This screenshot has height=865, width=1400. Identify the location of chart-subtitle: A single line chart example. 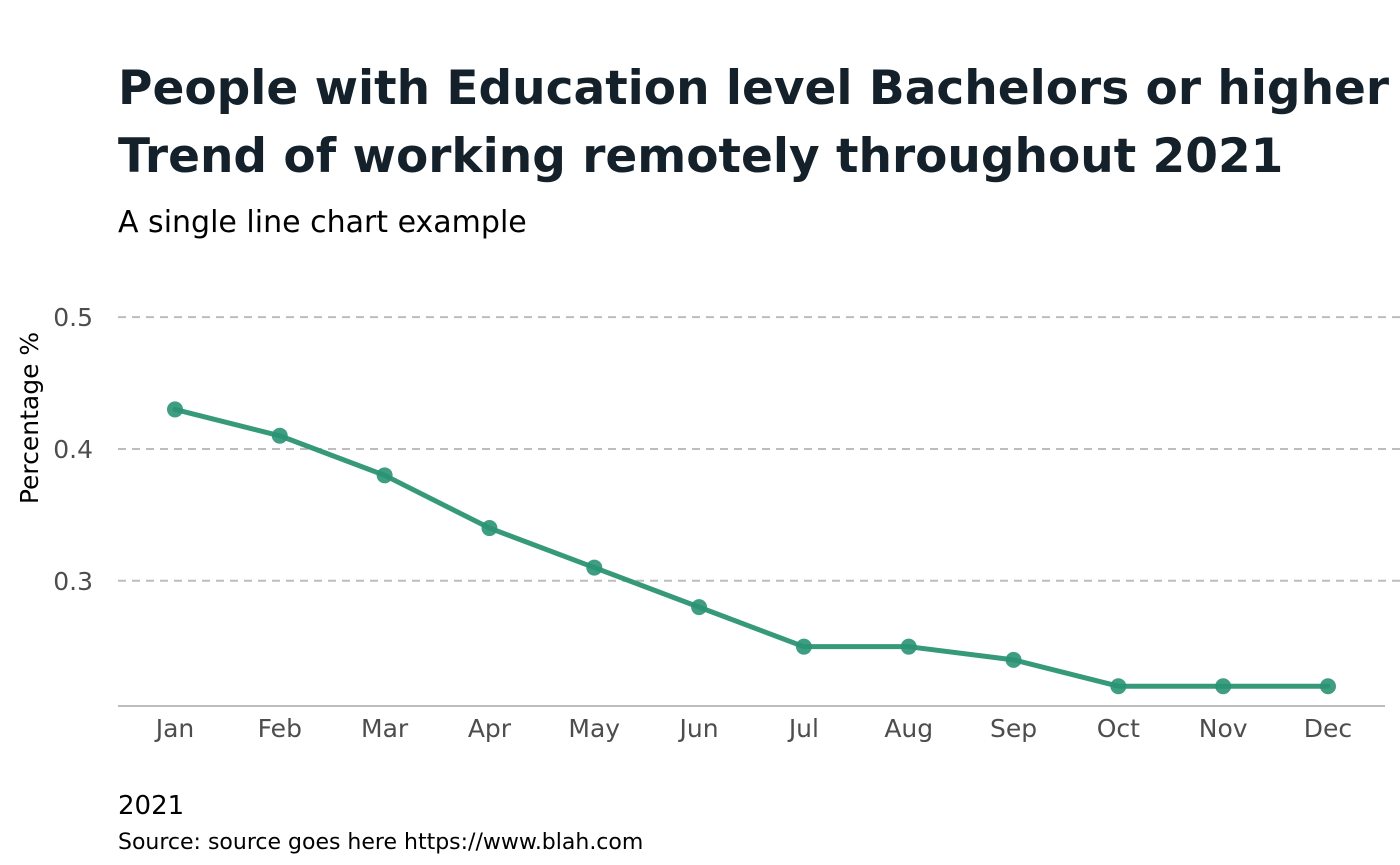
(322, 222).